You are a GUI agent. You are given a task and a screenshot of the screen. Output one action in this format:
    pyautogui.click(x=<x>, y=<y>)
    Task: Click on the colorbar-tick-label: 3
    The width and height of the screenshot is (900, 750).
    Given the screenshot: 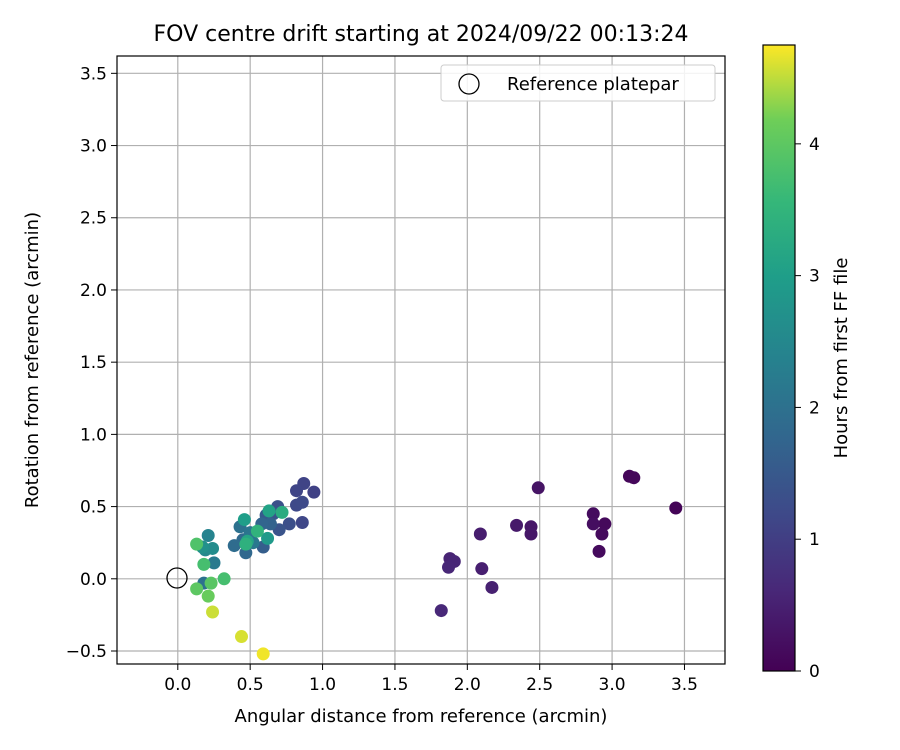 What is the action you would take?
    pyautogui.click(x=814, y=277)
    